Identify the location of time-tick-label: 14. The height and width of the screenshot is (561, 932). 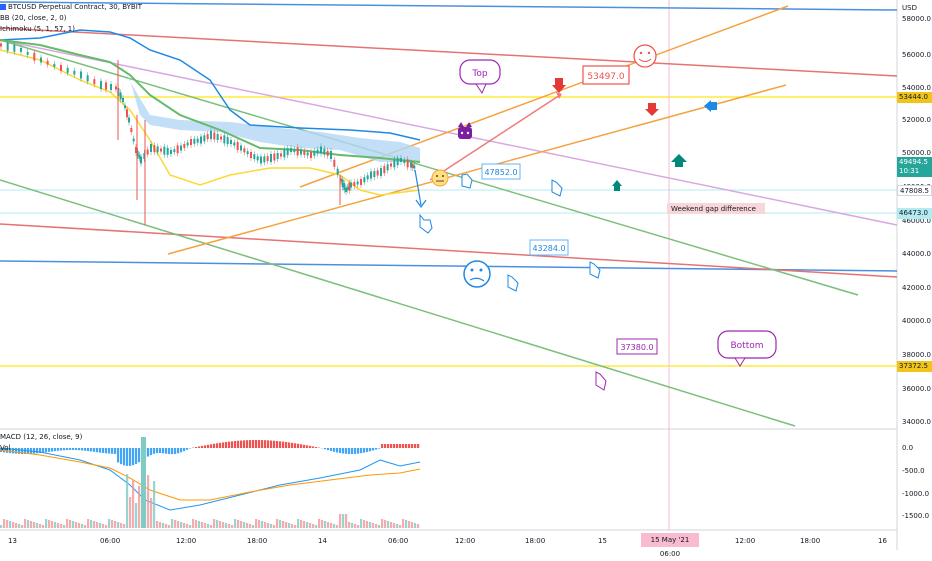
(322, 541).